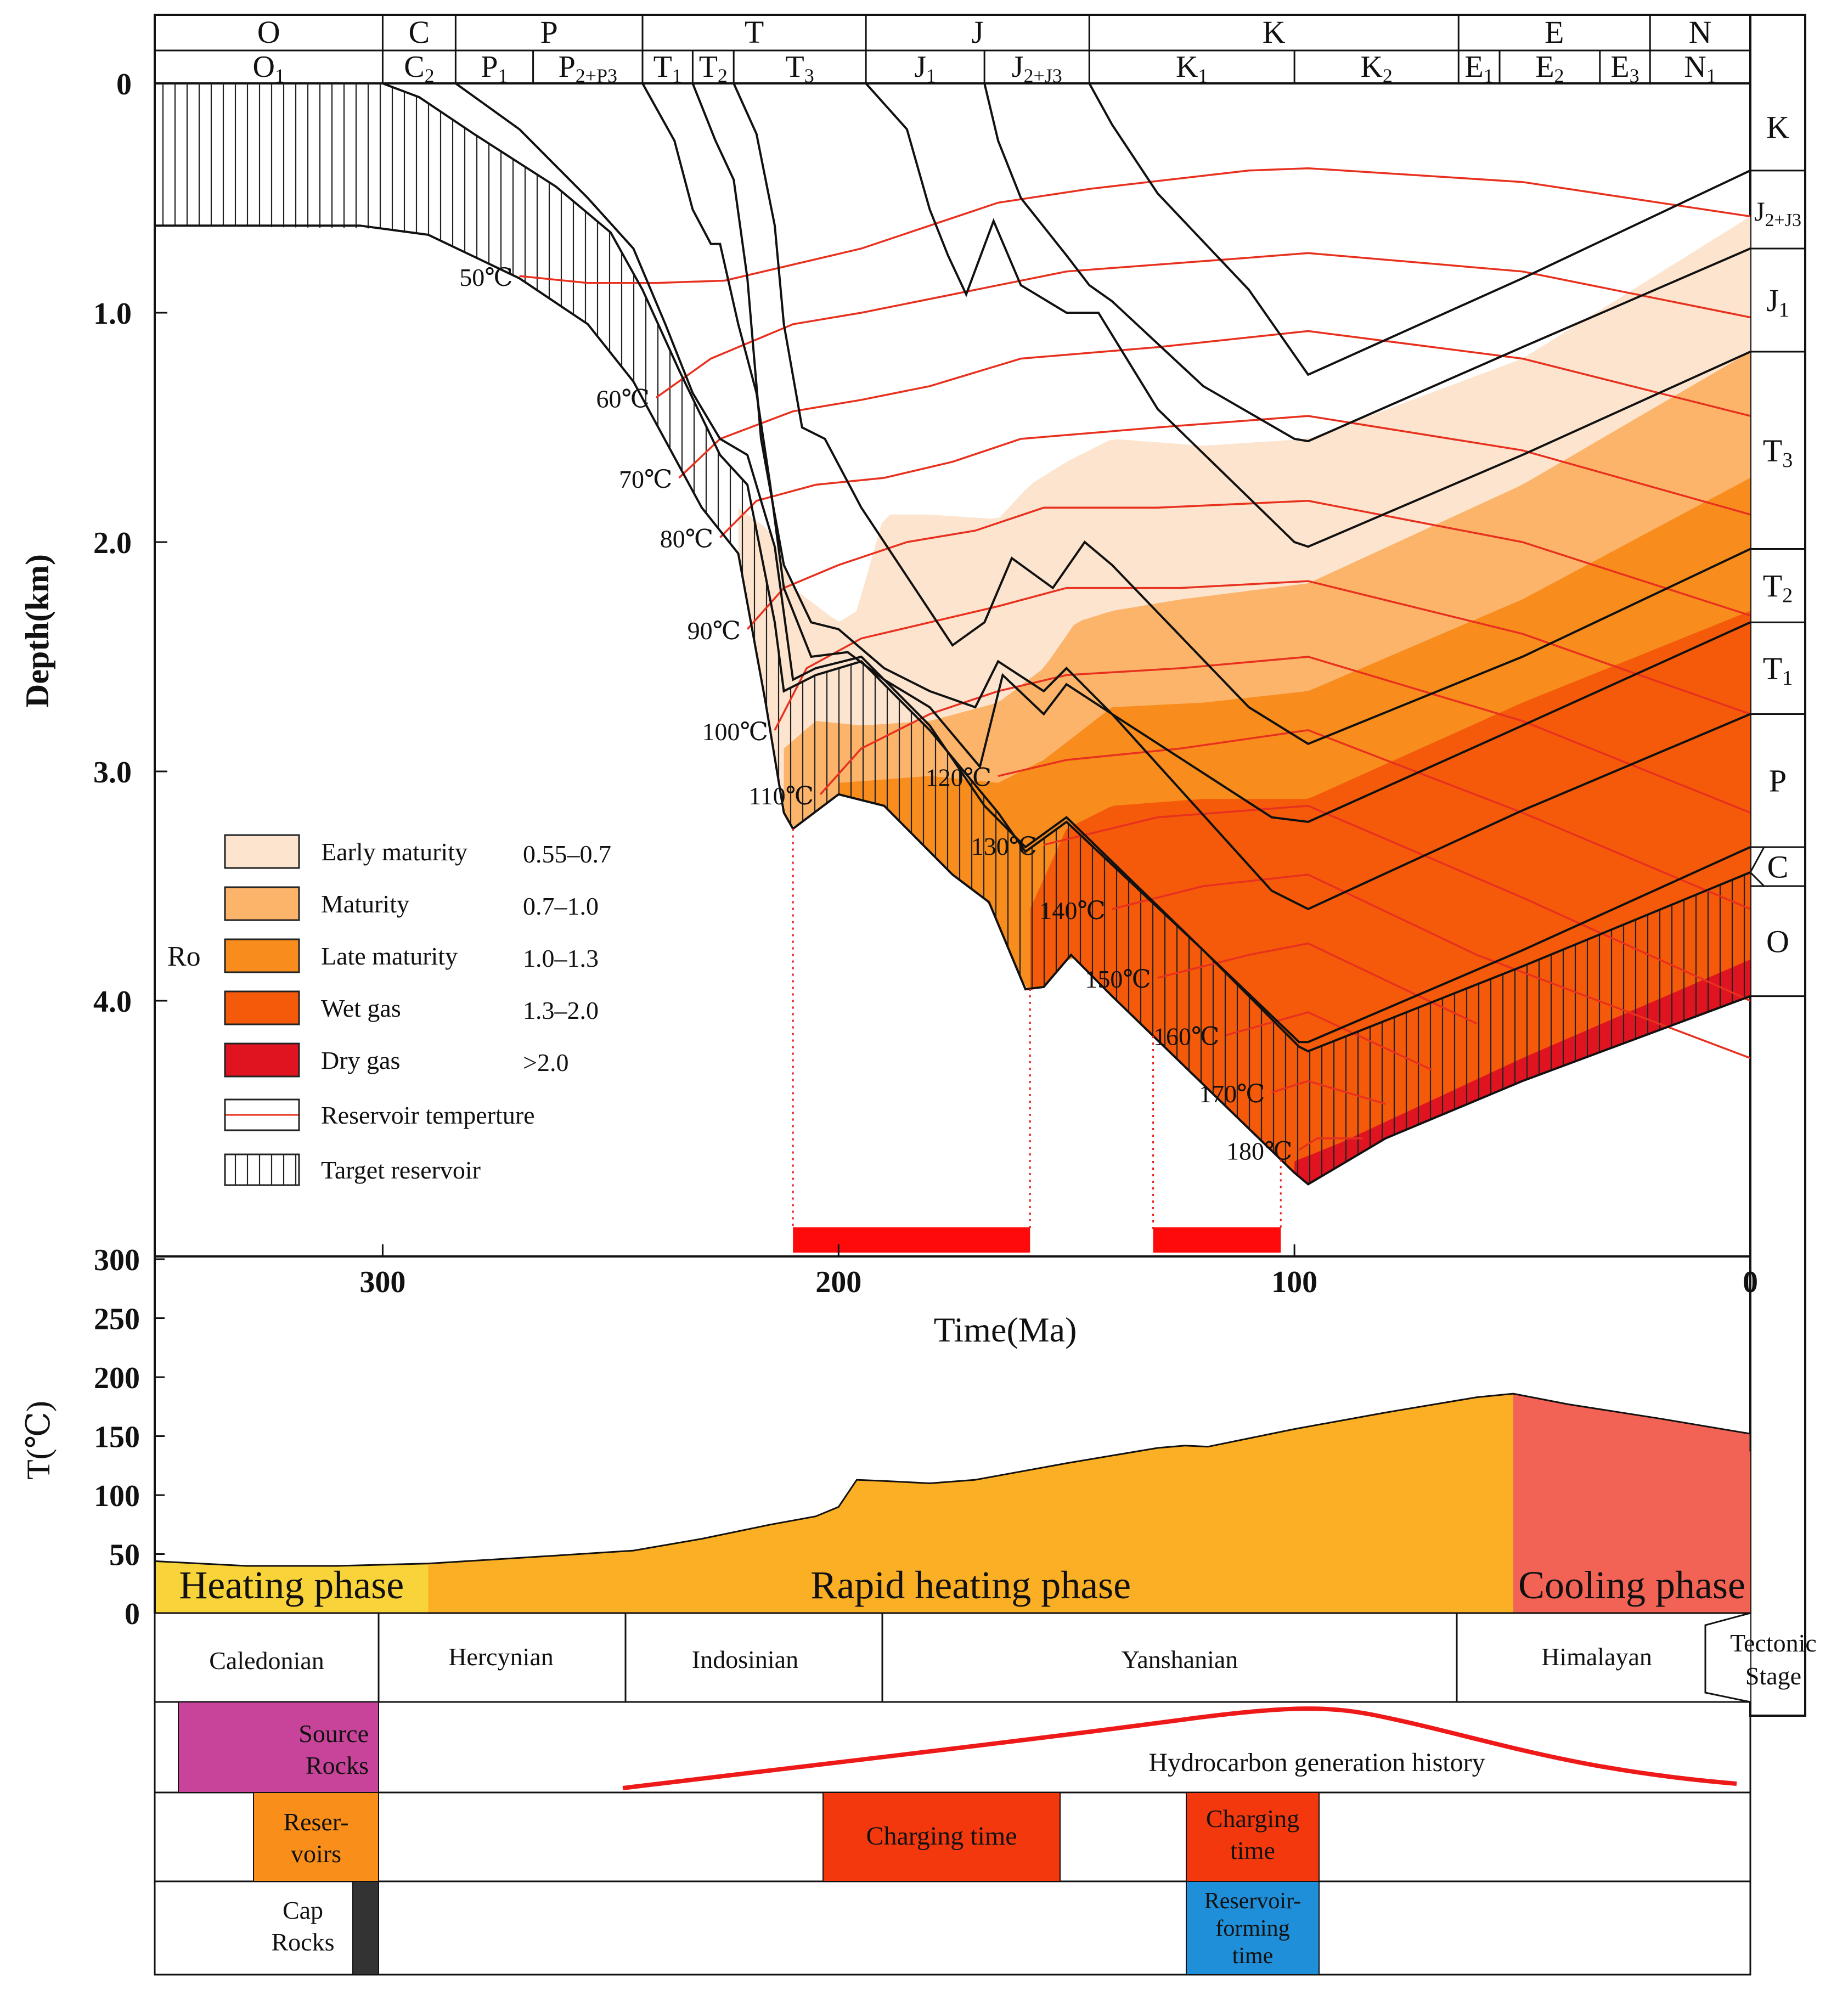 This screenshot has width=1848, height=1990. Describe the element at coordinates (268, 68) in the screenshot. I see `epoch-0: O1` at that location.